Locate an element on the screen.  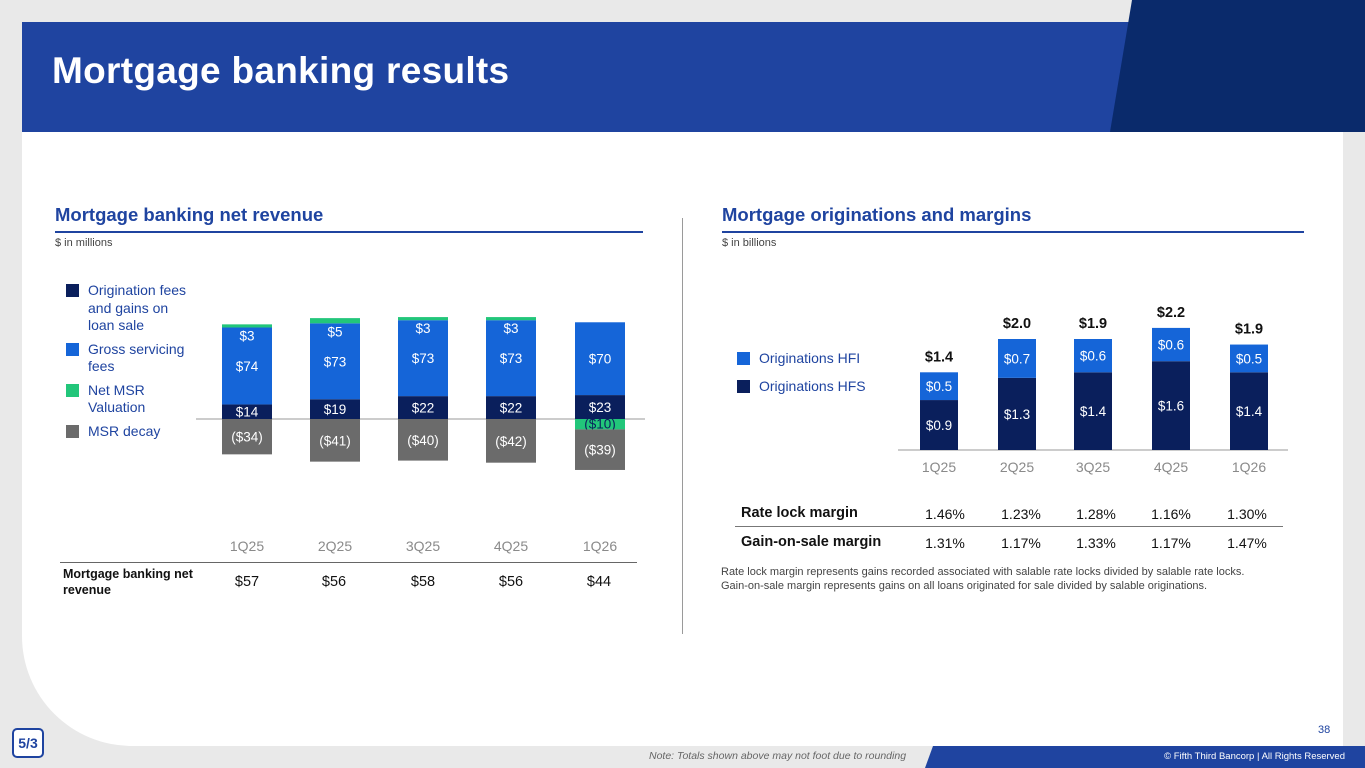
revenue-rule is located at coordinates (348, 562).